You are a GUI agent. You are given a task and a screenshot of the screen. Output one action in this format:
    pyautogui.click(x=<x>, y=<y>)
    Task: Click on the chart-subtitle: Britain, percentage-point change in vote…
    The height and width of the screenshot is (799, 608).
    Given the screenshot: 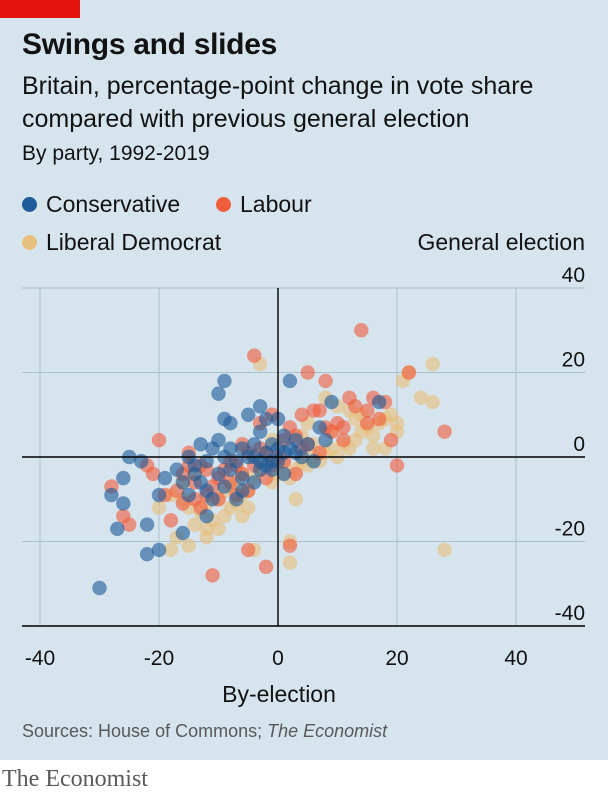 What is the action you would take?
    pyautogui.click(x=278, y=102)
    